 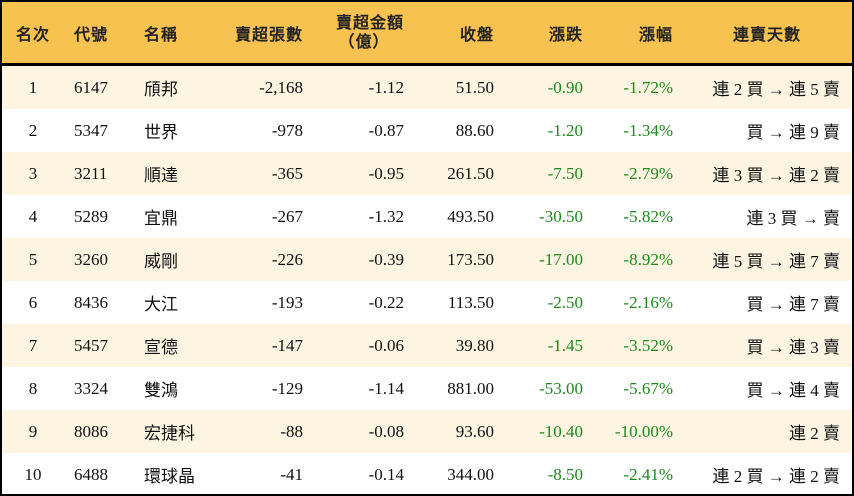 What do you see at coordinates (32, 35) in the screenshot?
I see `header-rank: 名次` at bounding box center [32, 35].